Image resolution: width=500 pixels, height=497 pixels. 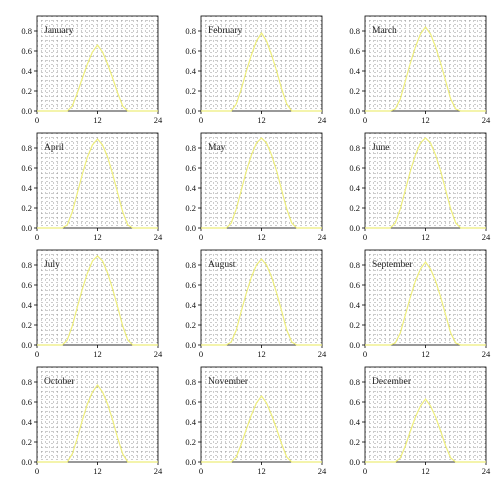 I want to click on panel-title: June, so click(x=380, y=148).